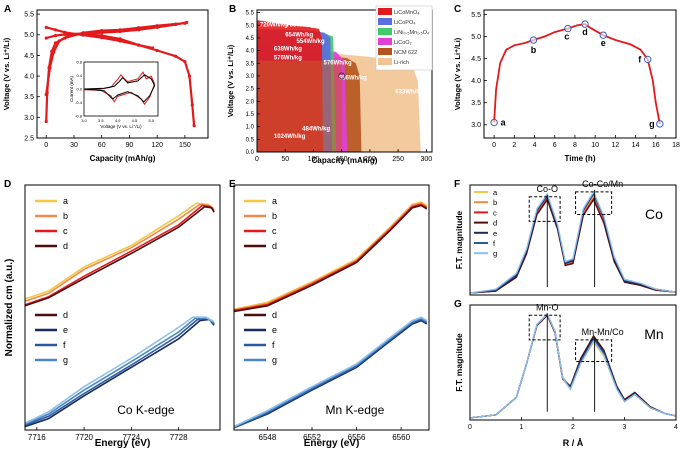 The width and height of the screenshot is (680, 451). What do you see at coordinates (577, 74) in the screenshot?
I see `voltage-time-curve` at bounding box center [577, 74].